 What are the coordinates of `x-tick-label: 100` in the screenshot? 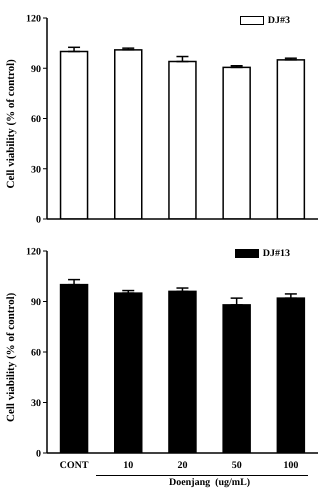 It's located at (290, 466).